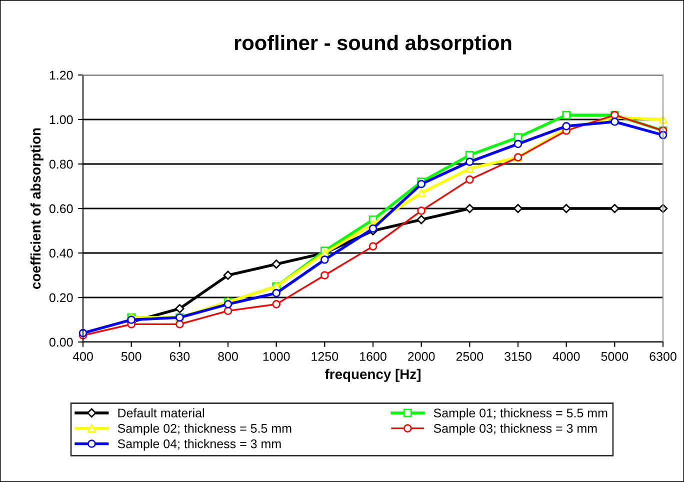 The height and width of the screenshot is (482, 684). I want to click on x-tick-label: 1600, so click(373, 356).